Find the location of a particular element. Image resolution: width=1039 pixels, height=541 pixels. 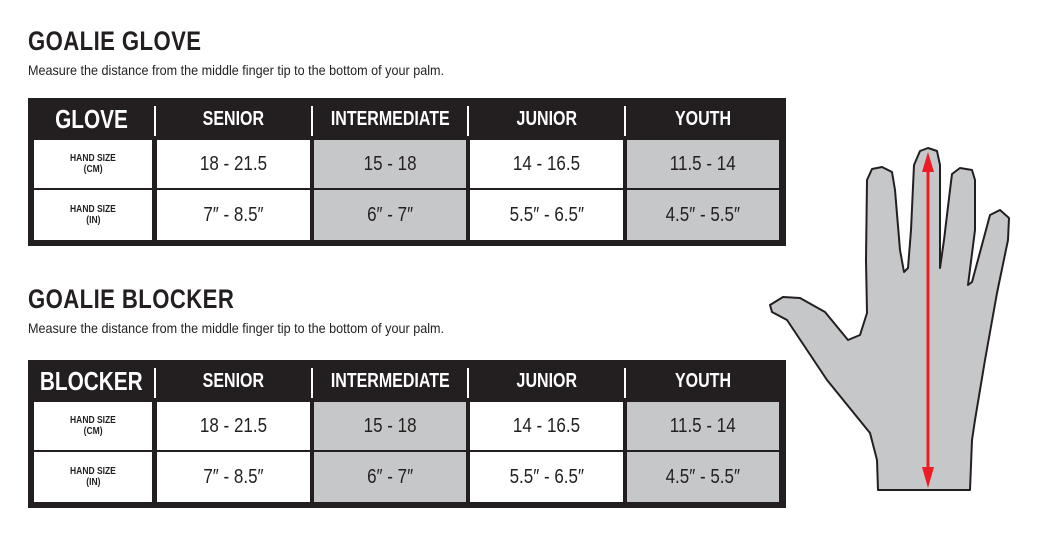

column-header: GLOVE is located at coordinates (91, 119).